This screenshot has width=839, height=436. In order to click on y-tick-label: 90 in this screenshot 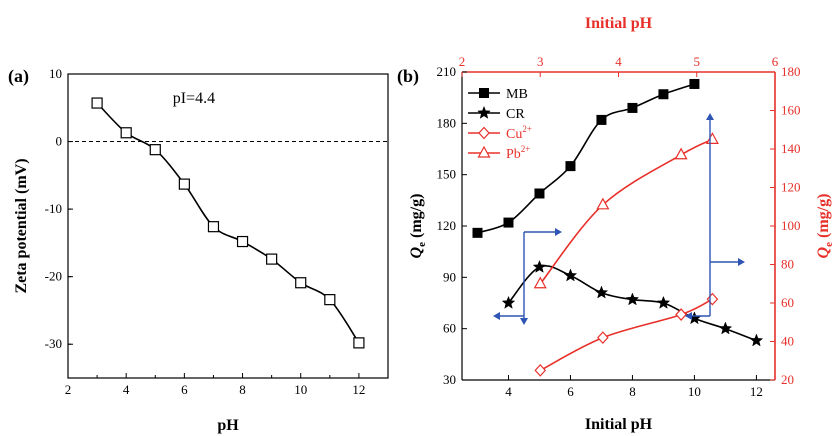, I will do `click(449, 276)`.